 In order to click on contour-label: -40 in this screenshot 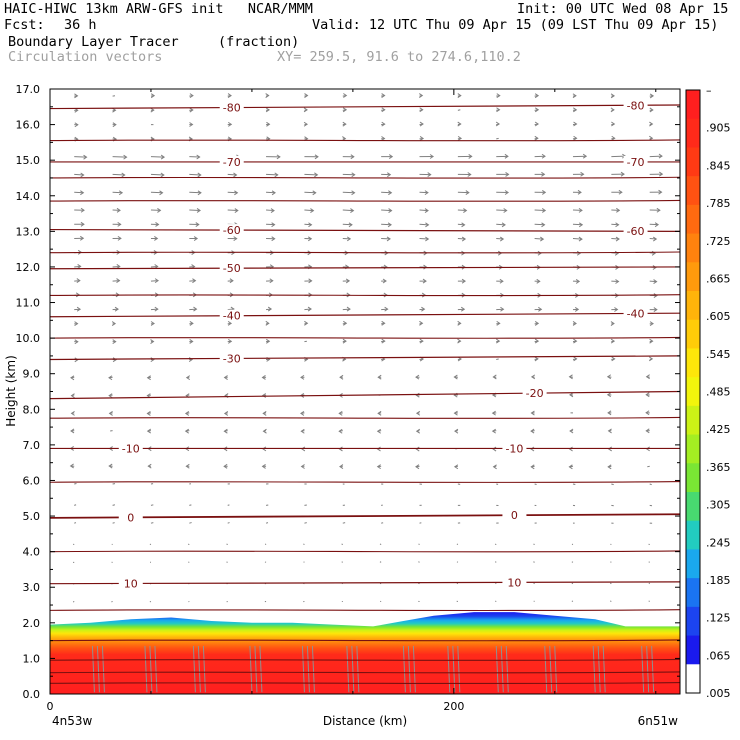, I will do `click(636, 313)`.